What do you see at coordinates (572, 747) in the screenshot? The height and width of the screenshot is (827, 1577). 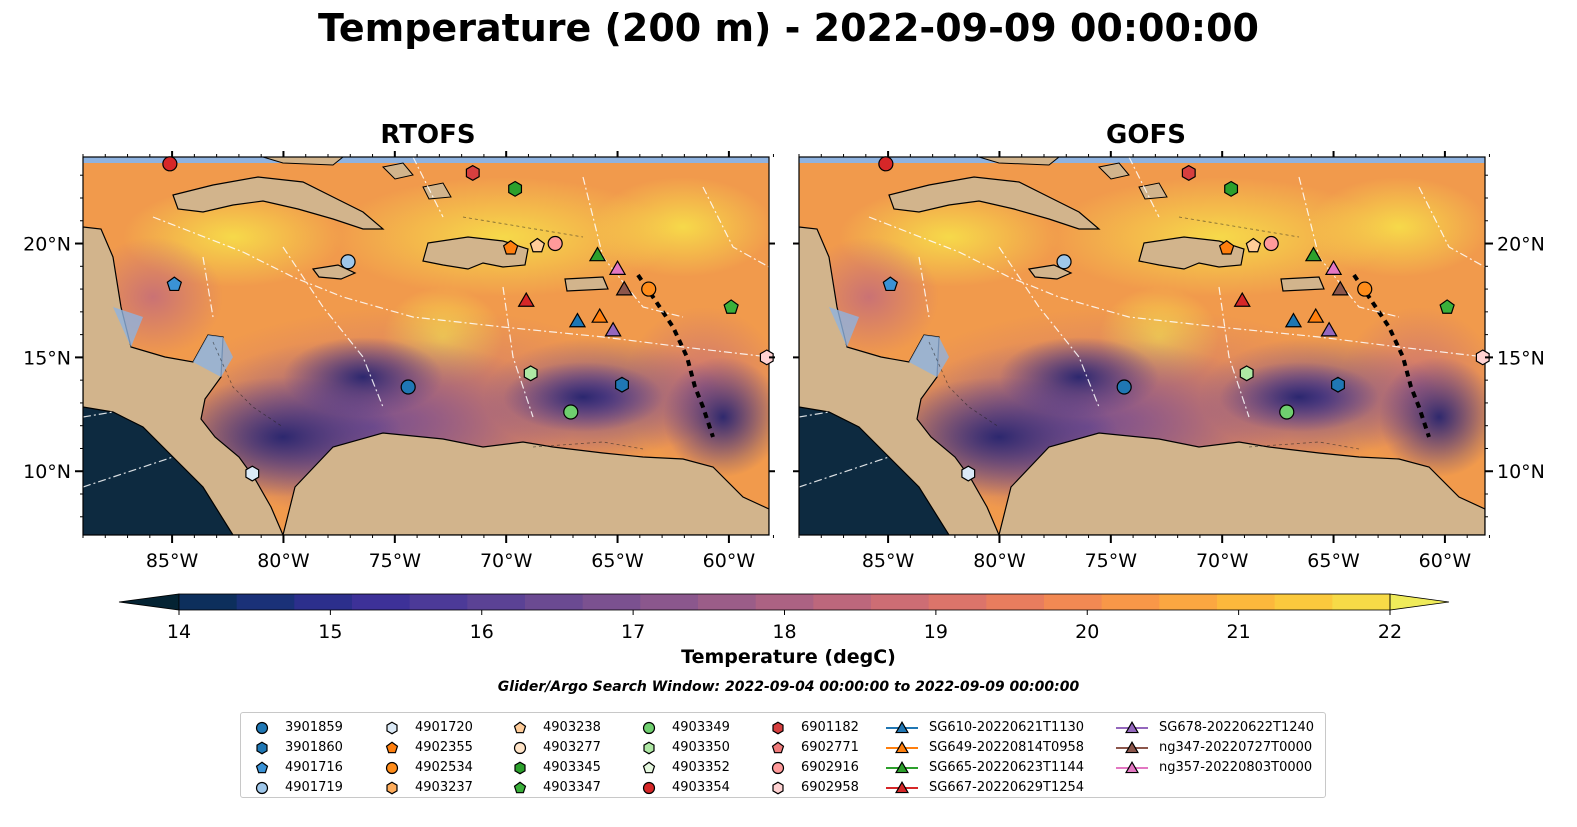 I see `legend-label: 4903277` at bounding box center [572, 747].